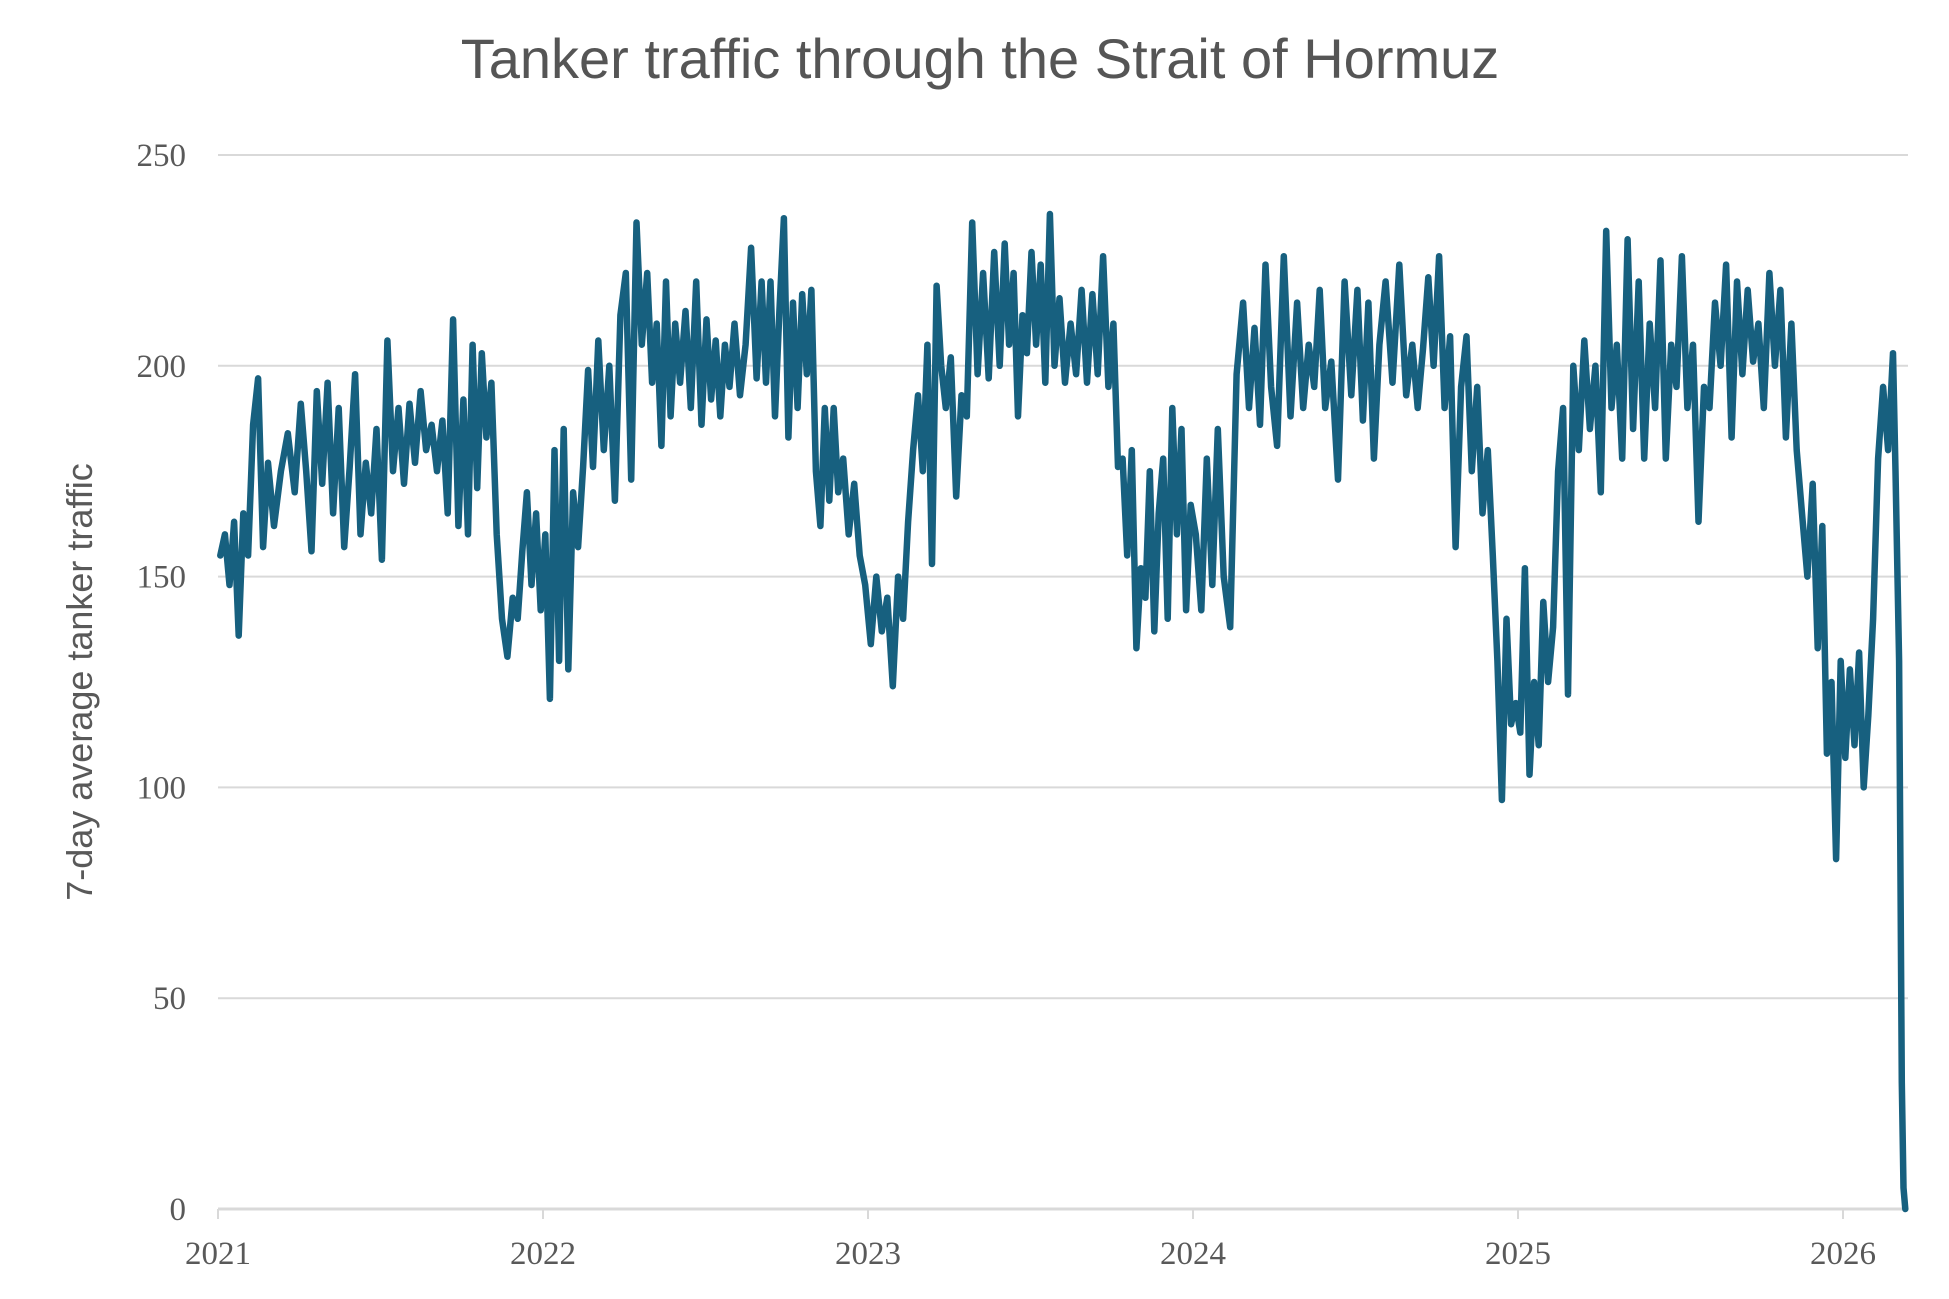 Image resolution: width=1949 pixels, height=1299 pixels. I want to click on x-tick-label: 2025, so click(1518, 1254).